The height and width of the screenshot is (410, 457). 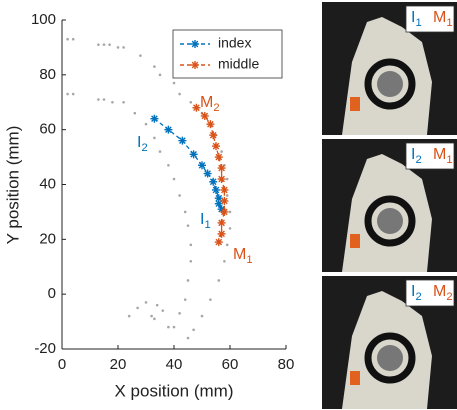 I want to click on ring, so click(x=390, y=358).